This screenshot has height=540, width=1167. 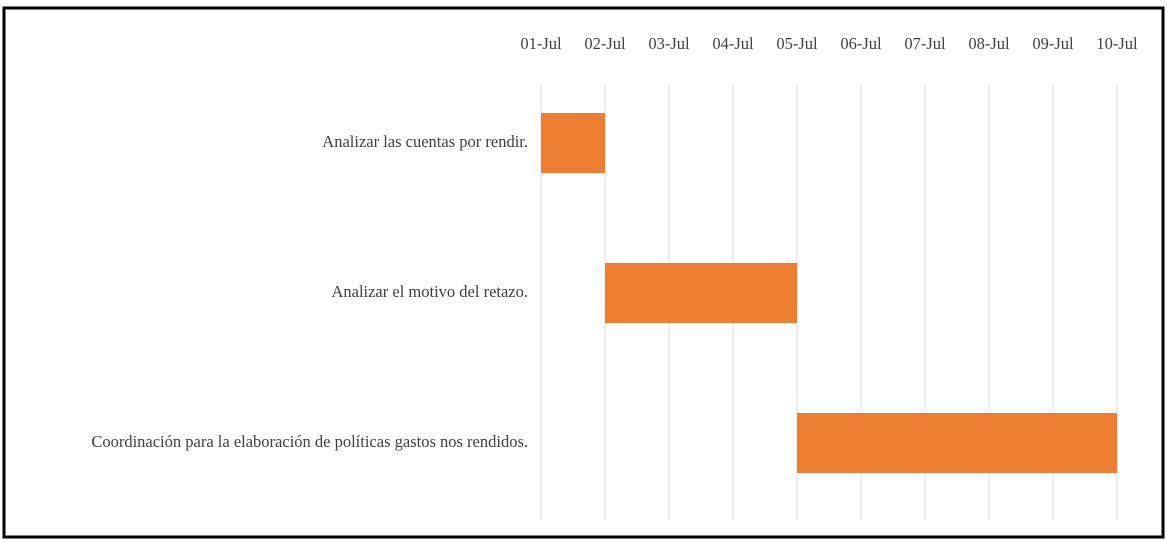 I want to click on category-label: Analizar el motivo del retazo., so click(x=429, y=291).